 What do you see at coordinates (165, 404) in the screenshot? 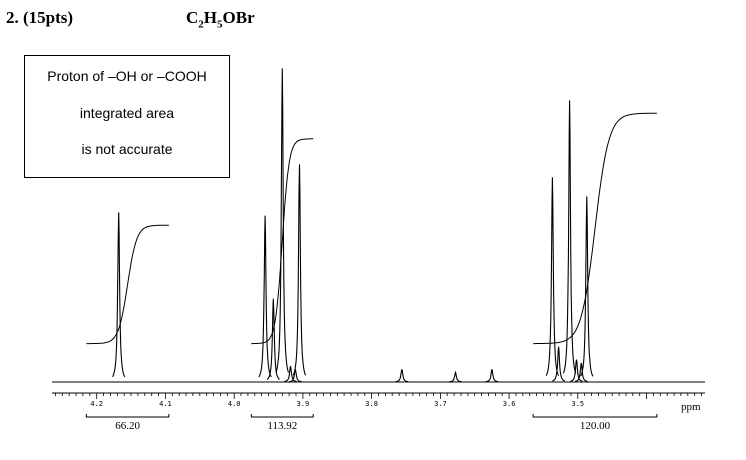
I see `x-tick-label: 4.1` at bounding box center [165, 404].